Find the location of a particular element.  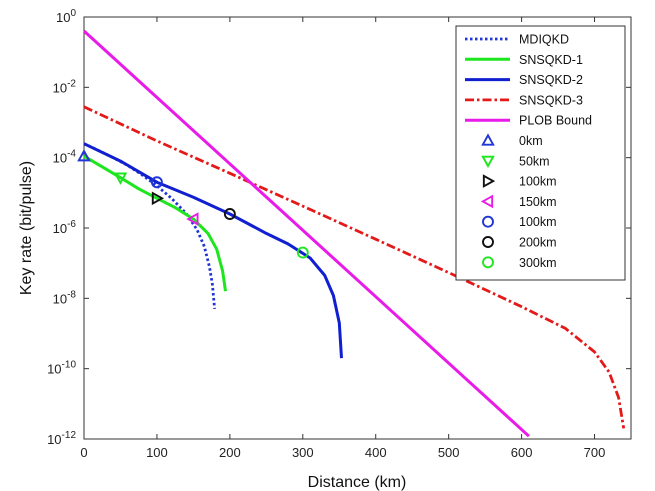

y-axis-title: Key rate (bit/pulse) is located at coordinates (26, 228).